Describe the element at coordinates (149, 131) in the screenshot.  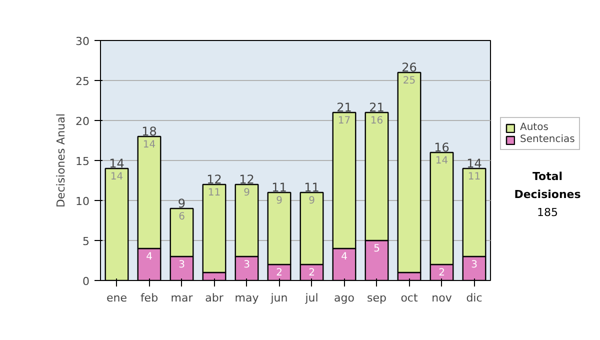
I see `total-label: 18` at that location.